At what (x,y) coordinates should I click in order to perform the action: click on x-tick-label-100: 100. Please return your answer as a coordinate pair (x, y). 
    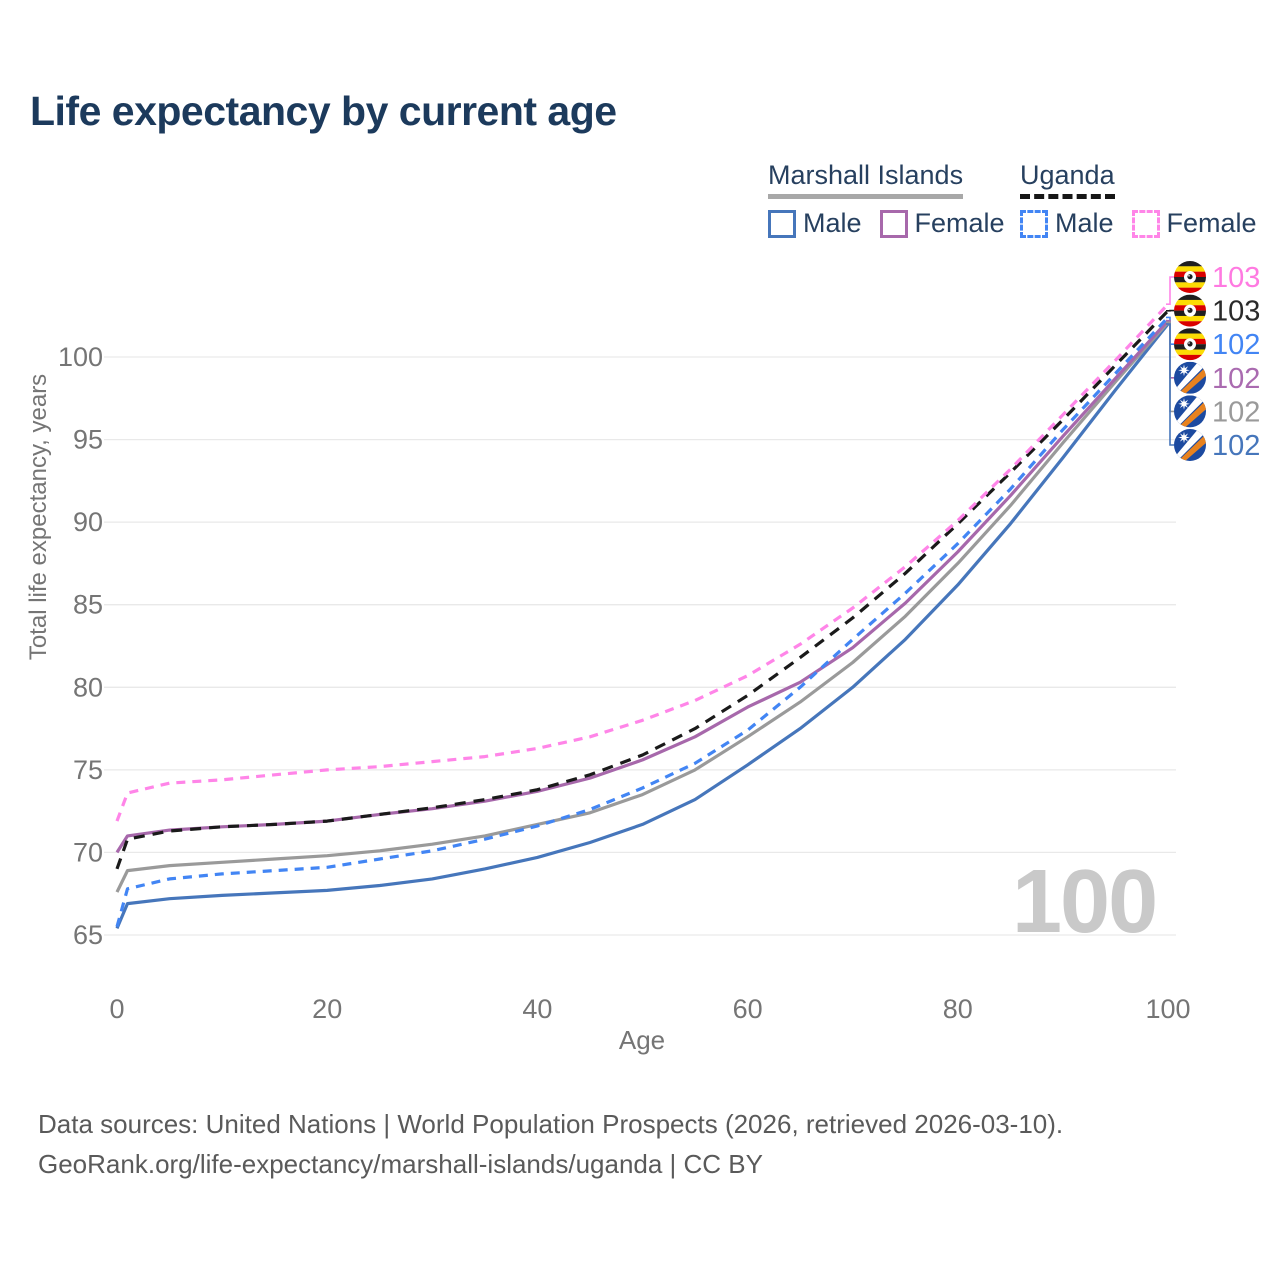
    Looking at the image, I should click on (1167, 1009).